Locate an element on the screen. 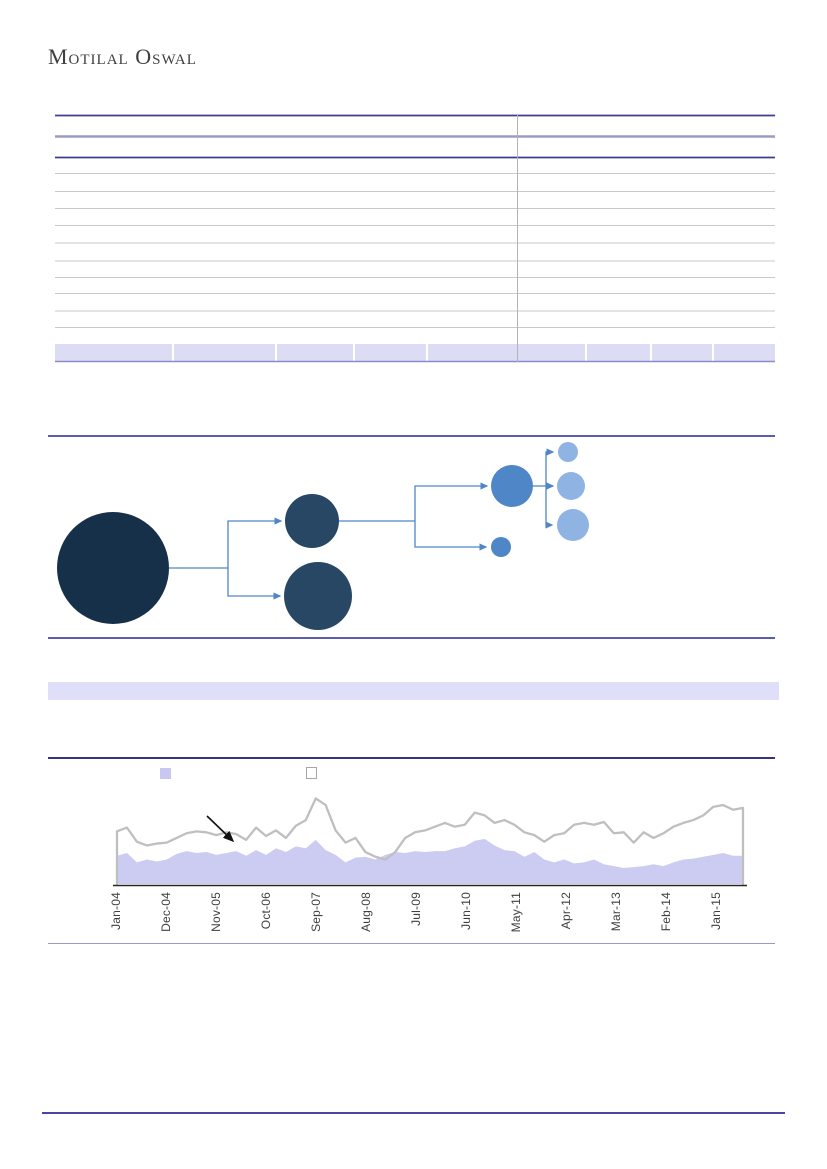 Image resolution: width=827 pixels, height=1169 pixels. chart-bottom-rule is located at coordinates (411, 943).